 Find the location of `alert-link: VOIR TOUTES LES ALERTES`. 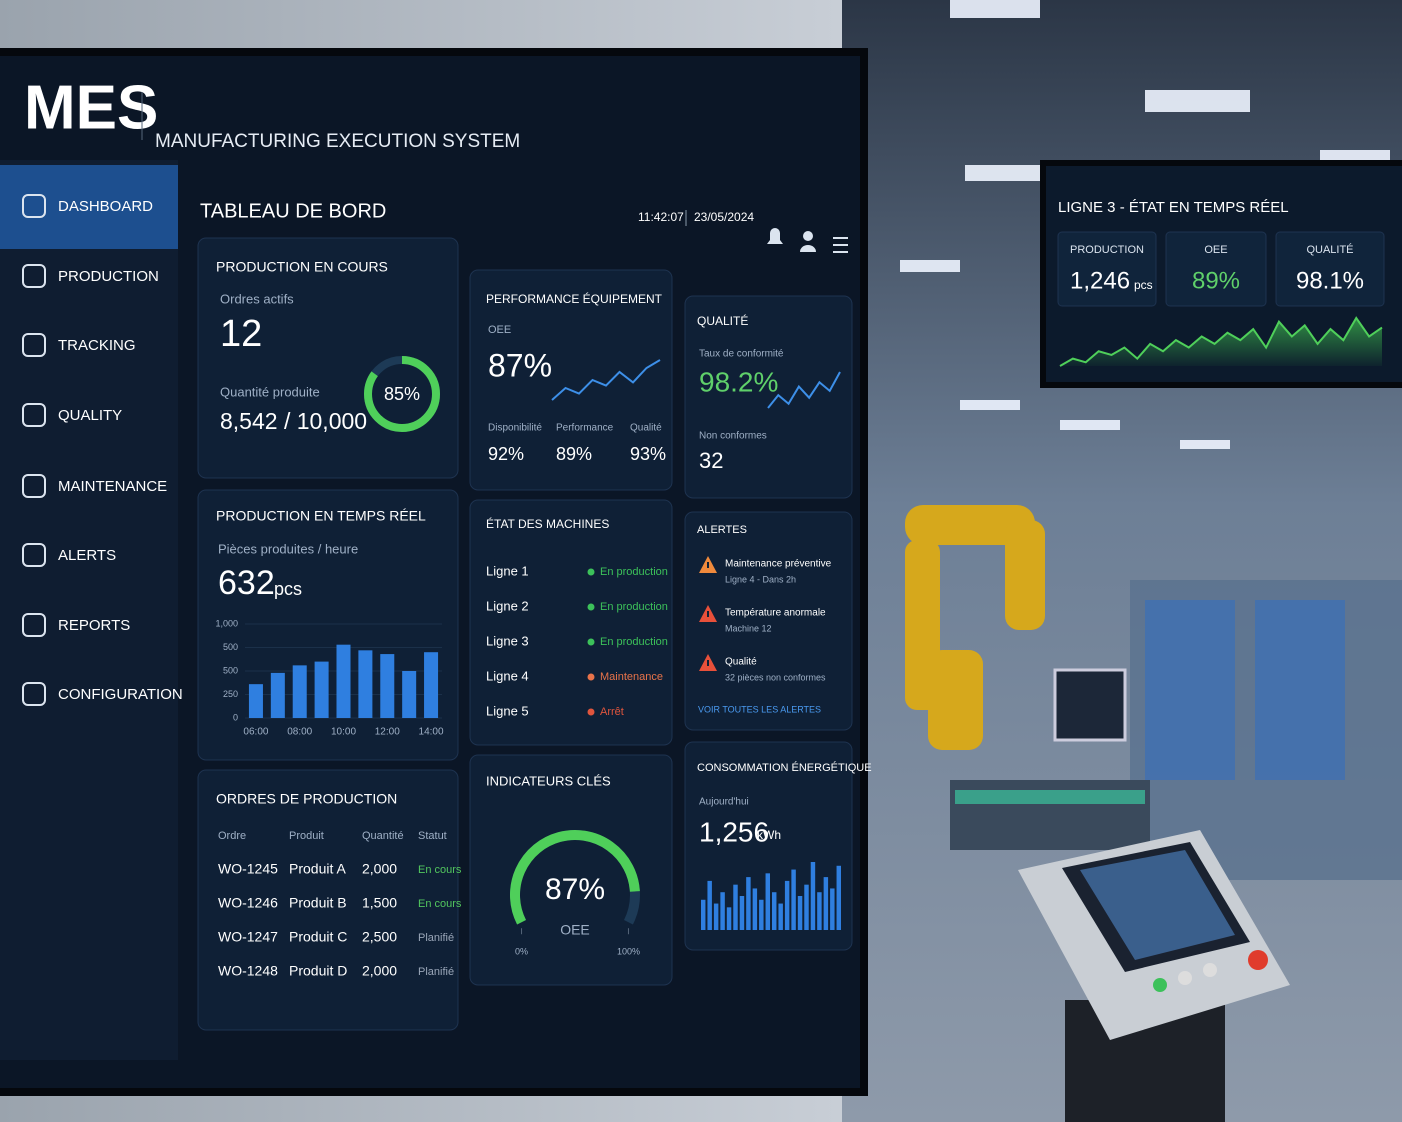

alert-link: VOIR TOUTES LES ALERTES is located at coordinates (759, 709).